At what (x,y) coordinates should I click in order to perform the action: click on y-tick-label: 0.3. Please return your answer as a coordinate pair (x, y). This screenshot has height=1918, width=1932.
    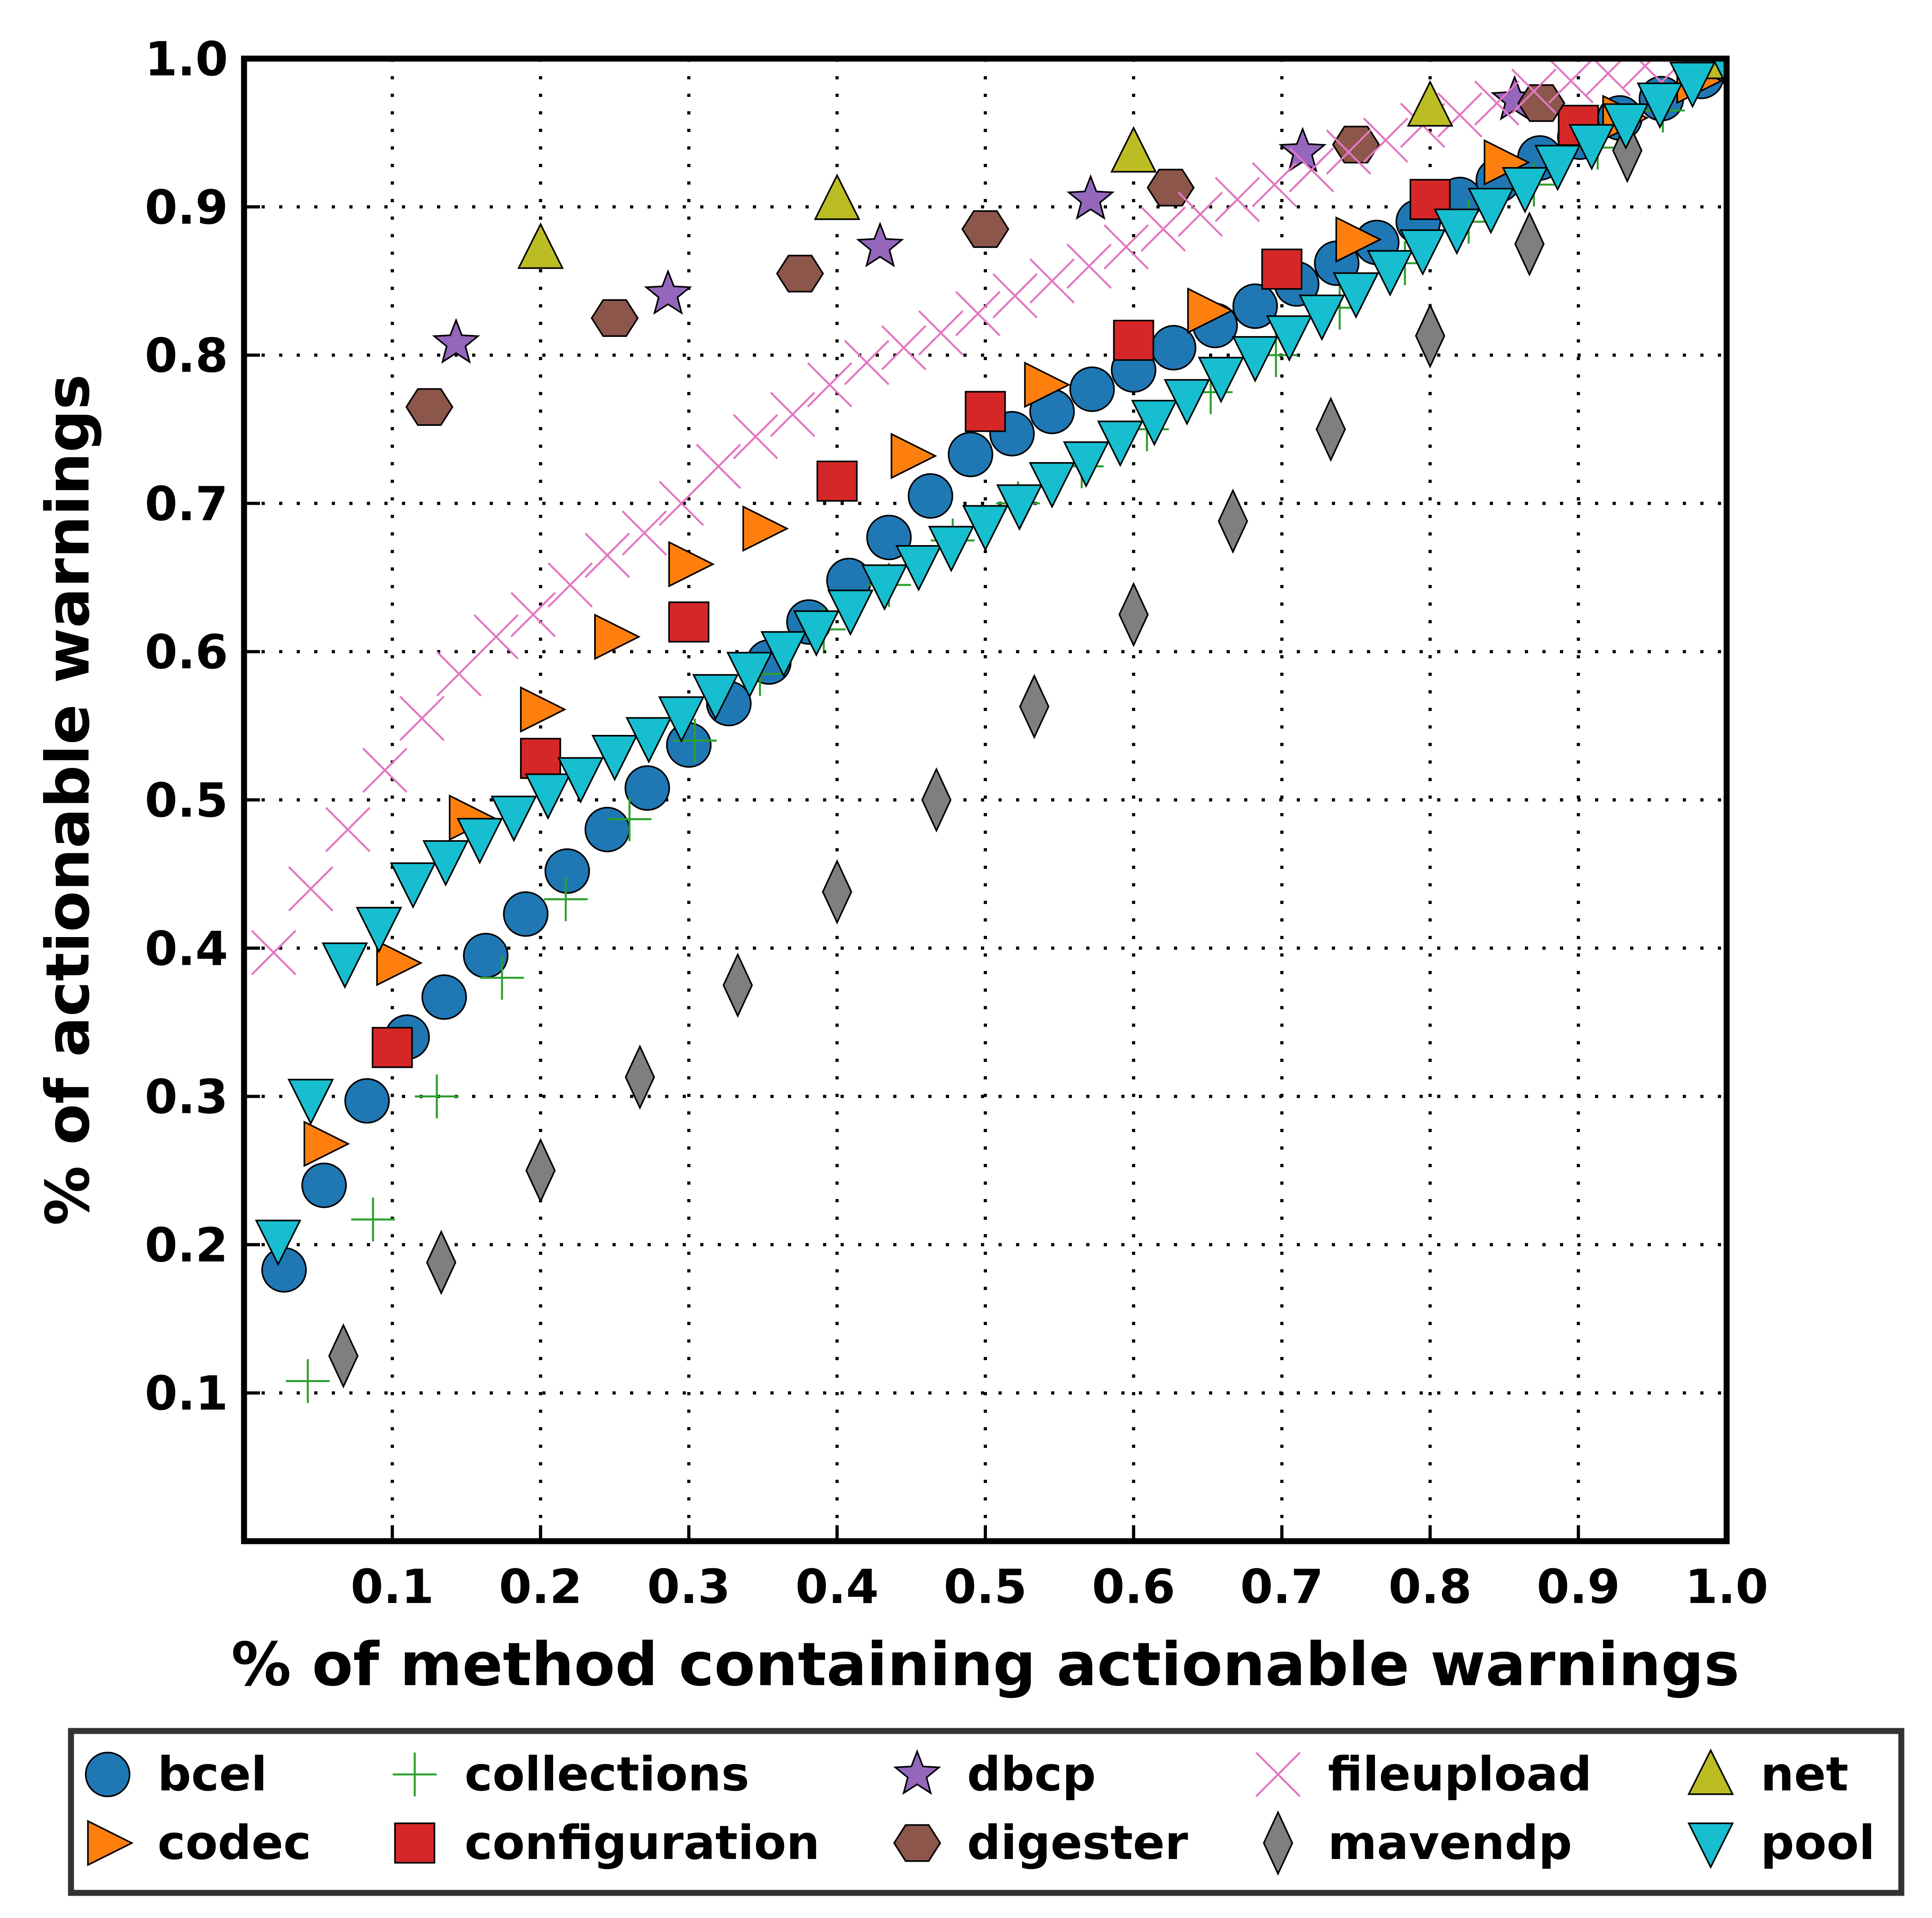
    Looking at the image, I should click on (186, 1097).